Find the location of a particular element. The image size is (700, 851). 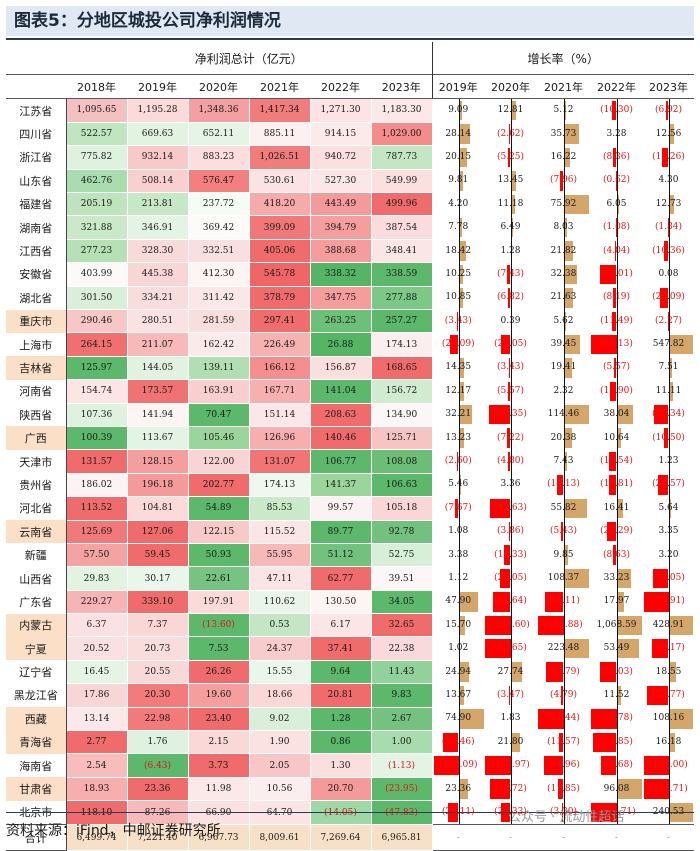

net-profit-cell: 34.05 is located at coordinates (401, 601).